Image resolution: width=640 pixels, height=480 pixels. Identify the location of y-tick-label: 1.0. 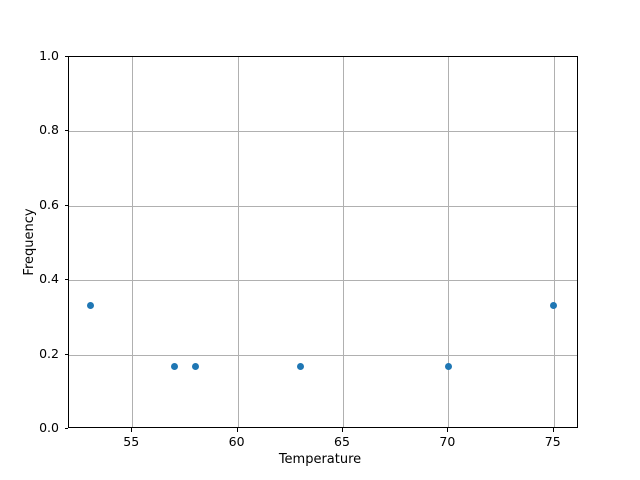
(49, 55).